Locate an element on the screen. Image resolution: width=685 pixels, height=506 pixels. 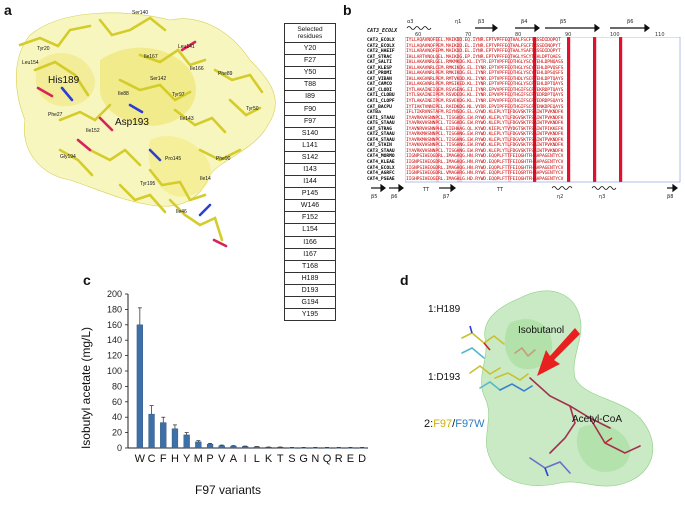
acetyl-coa-label: Acetyl-CoA is located at coordinates (597, 419).